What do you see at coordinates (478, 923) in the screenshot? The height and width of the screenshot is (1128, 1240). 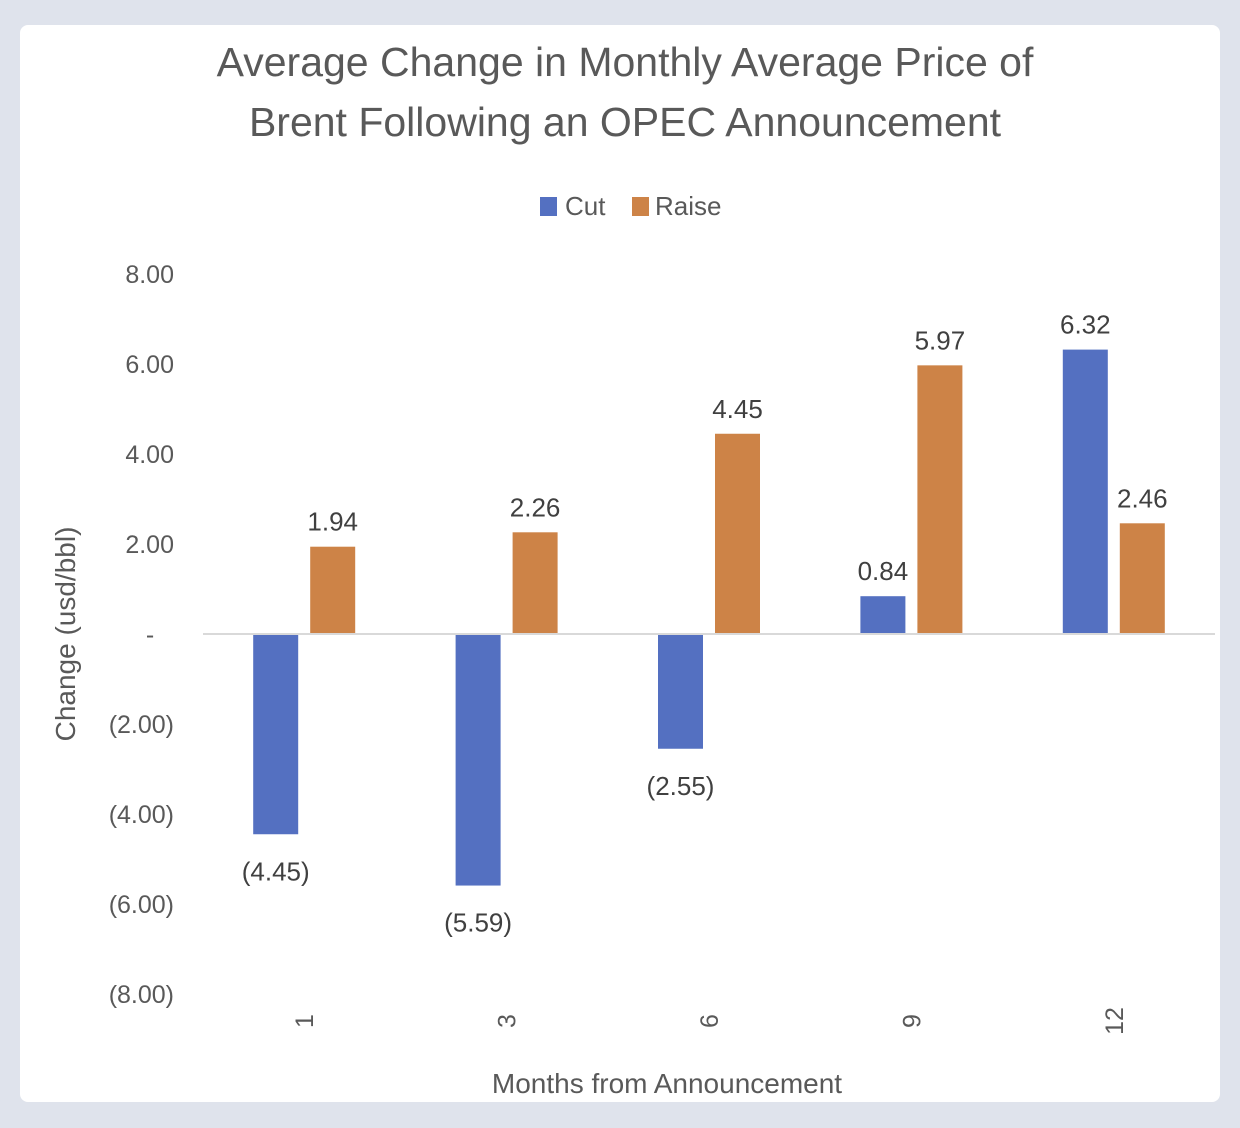 I see `data-label-cut: (5.59)` at bounding box center [478, 923].